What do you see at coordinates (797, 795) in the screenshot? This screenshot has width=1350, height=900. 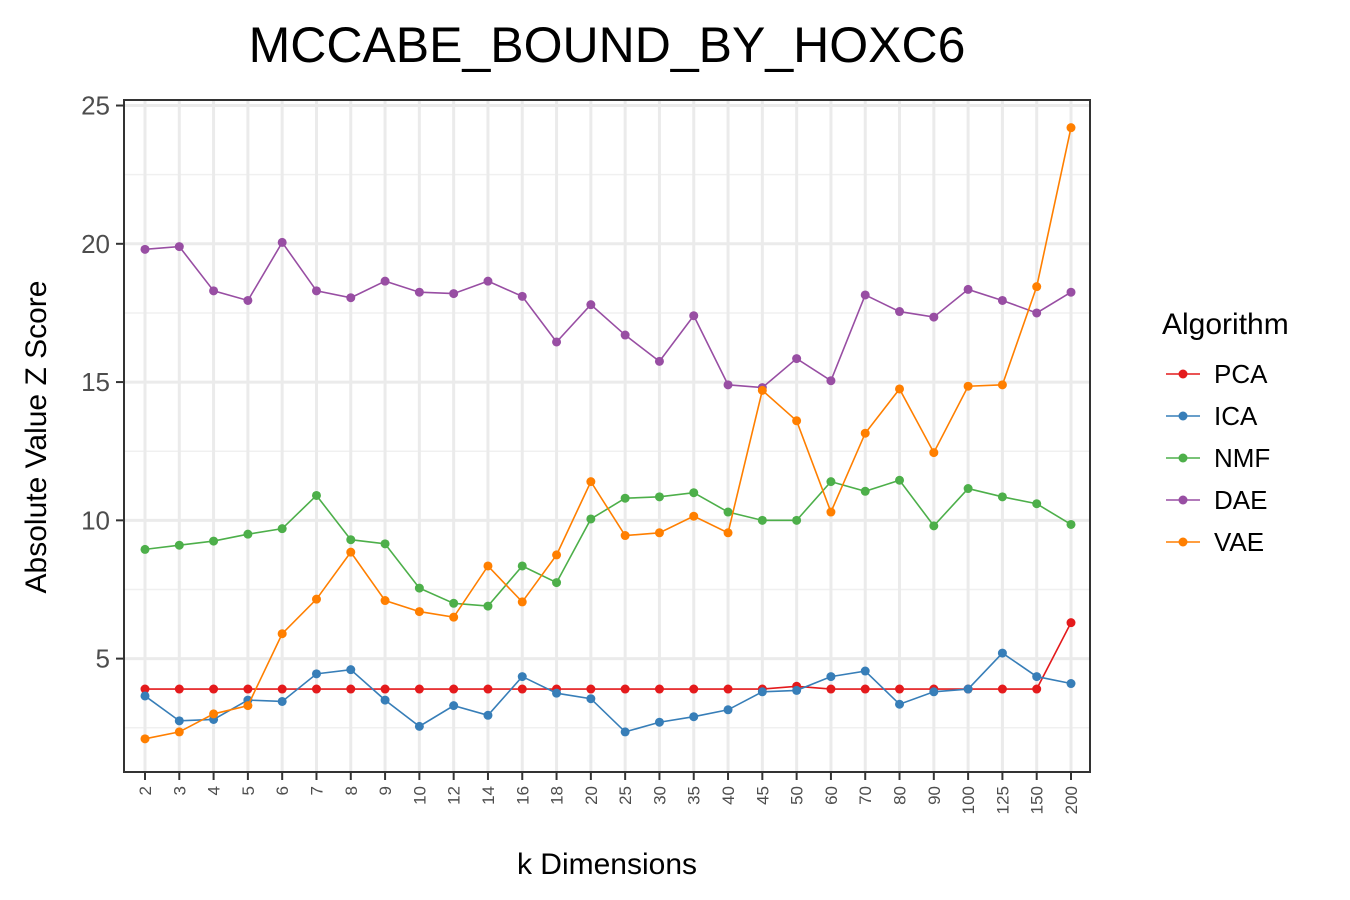 I see `x-tick-label: 50` at bounding box center [797, 795].